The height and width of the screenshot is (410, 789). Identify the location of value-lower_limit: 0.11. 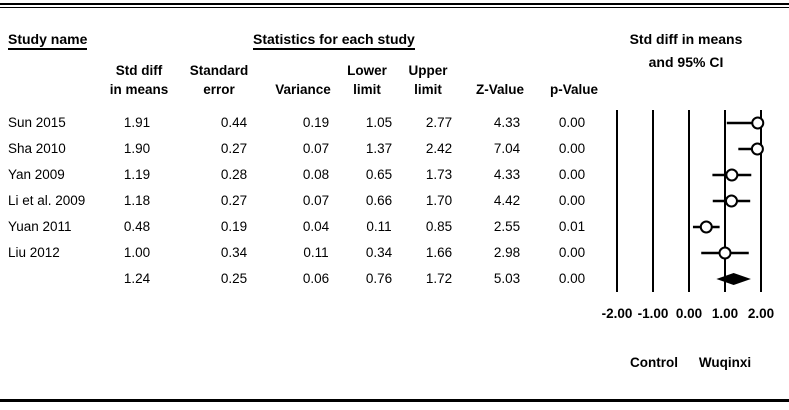
(379, 226).